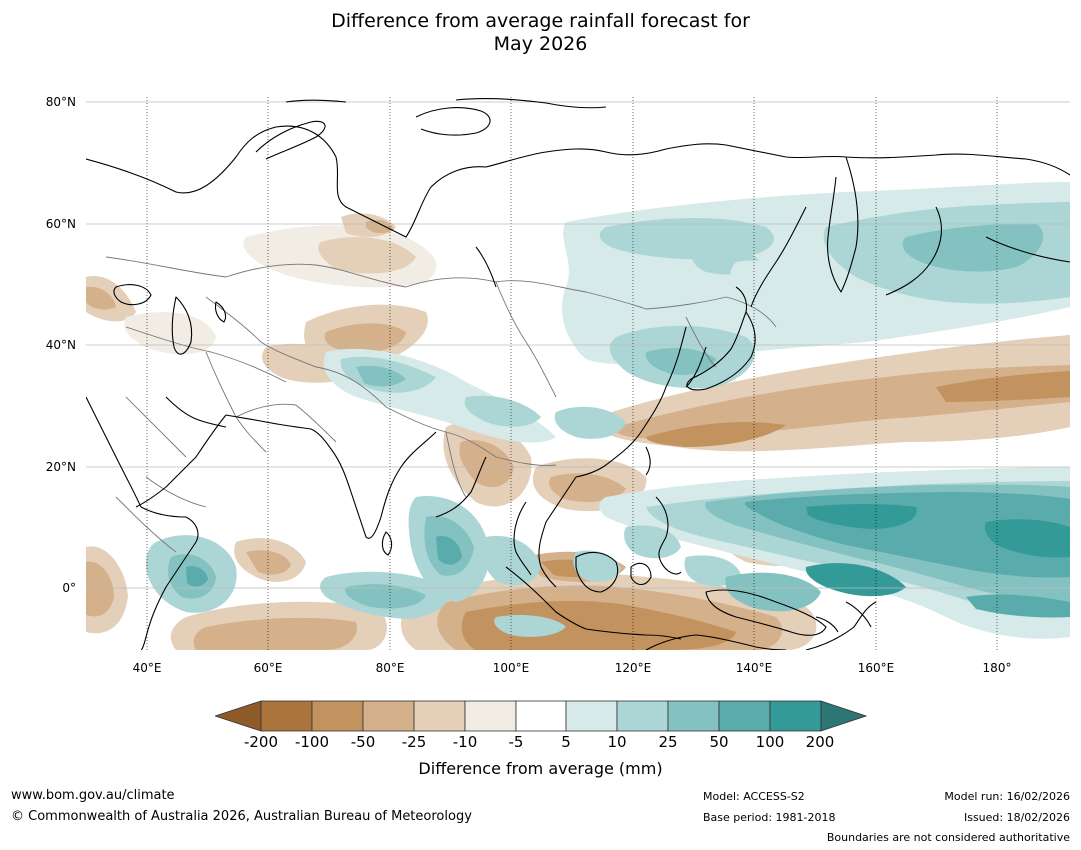 The height and width of the screenshot is (850, 1081). Describe the element at coordinates (719, 742) in the screenshot. I see `colorbar-label: 50` at that location.